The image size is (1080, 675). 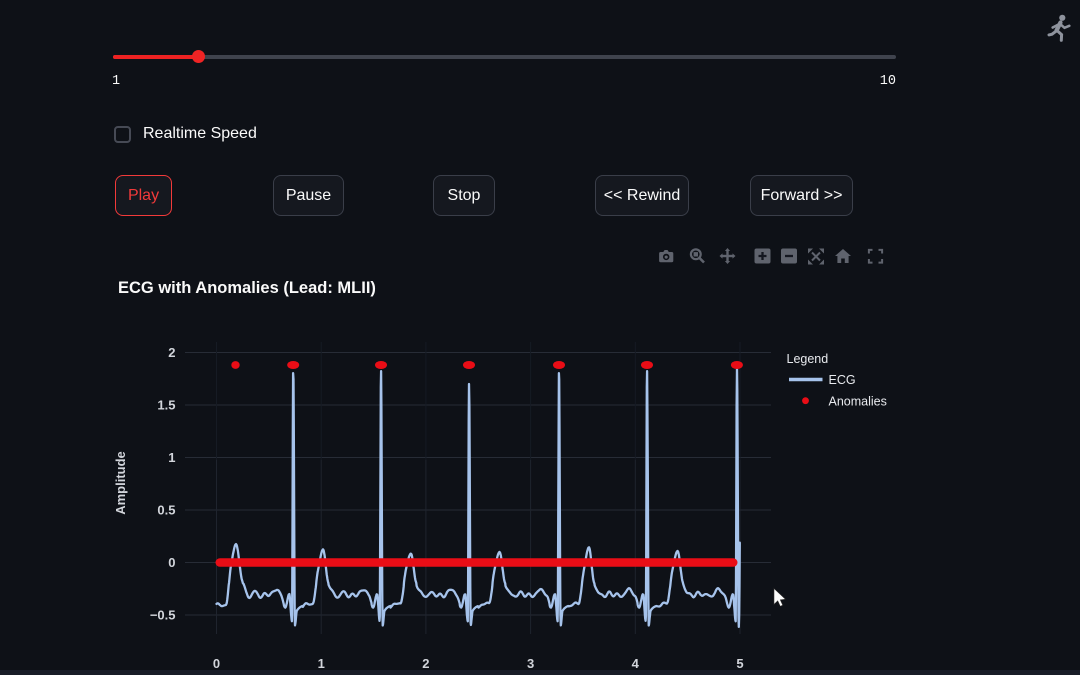 I want to click on svg-text: 4, so click(x=636, y=663).